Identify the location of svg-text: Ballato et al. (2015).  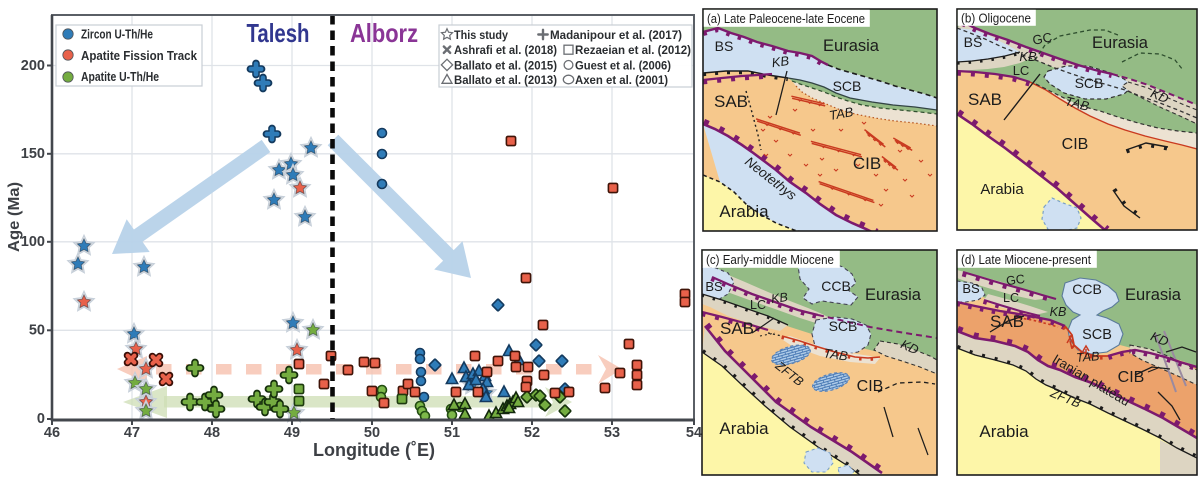
(505, 65).